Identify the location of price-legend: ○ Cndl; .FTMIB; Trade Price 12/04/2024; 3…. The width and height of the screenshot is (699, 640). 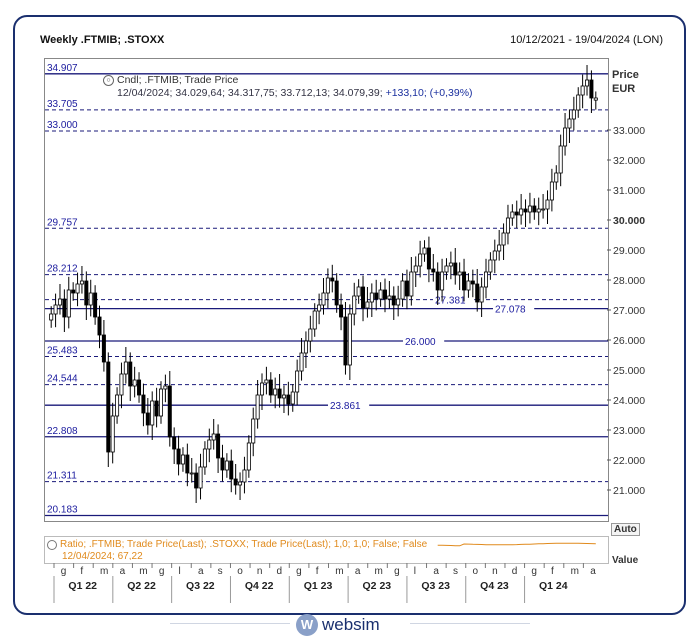
(288, 87).